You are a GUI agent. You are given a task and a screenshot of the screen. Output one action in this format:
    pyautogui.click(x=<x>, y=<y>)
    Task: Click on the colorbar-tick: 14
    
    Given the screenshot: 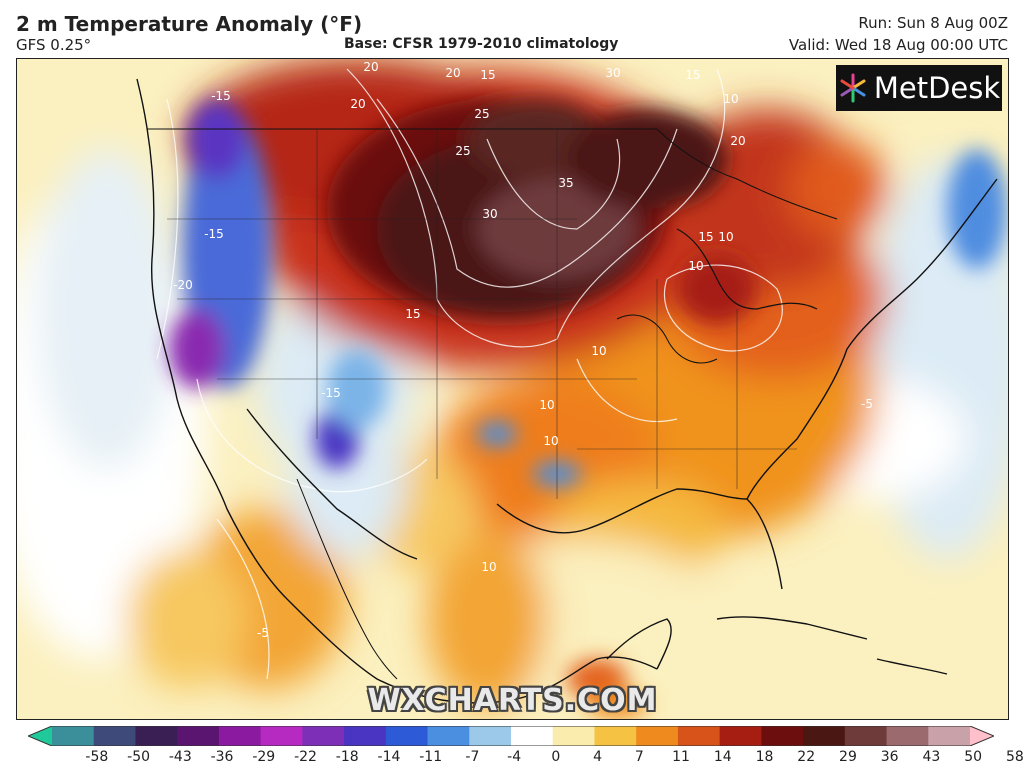 What is the action you would take?
    pyautogui.click(x=722, y=757)
    